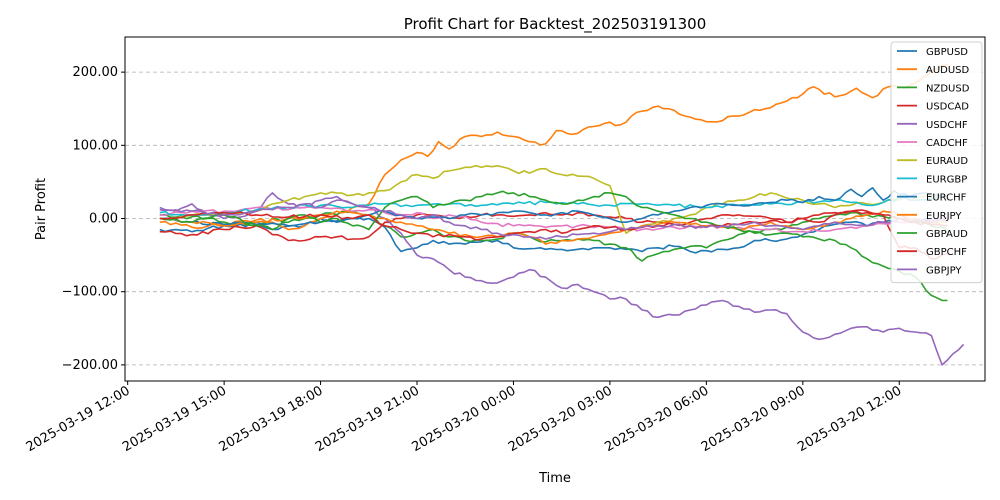 The width and height of the screenshot is (1000, 500). I want to click on series-line-cadchf, so click(553, 219).